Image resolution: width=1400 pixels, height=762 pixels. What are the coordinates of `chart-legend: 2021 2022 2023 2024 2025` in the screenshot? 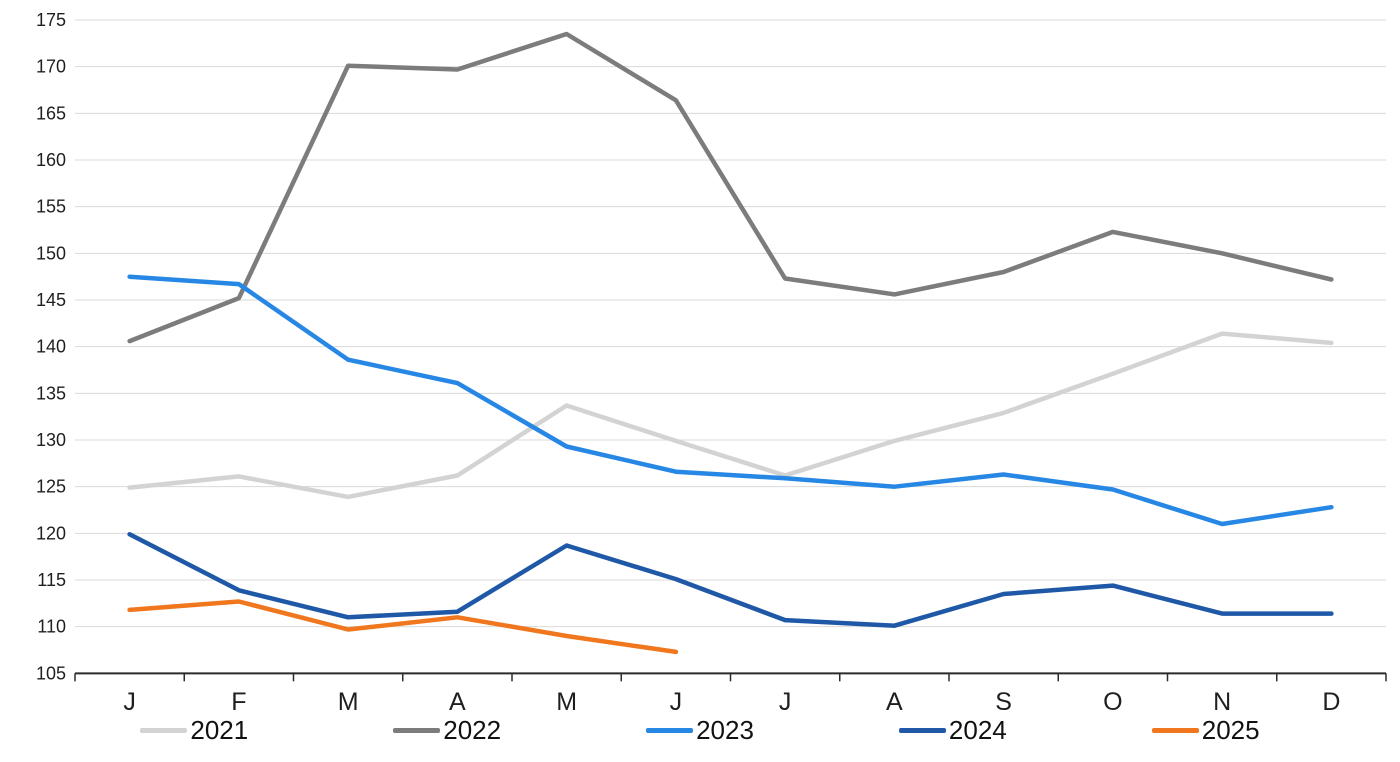 It's located at (700, 730).